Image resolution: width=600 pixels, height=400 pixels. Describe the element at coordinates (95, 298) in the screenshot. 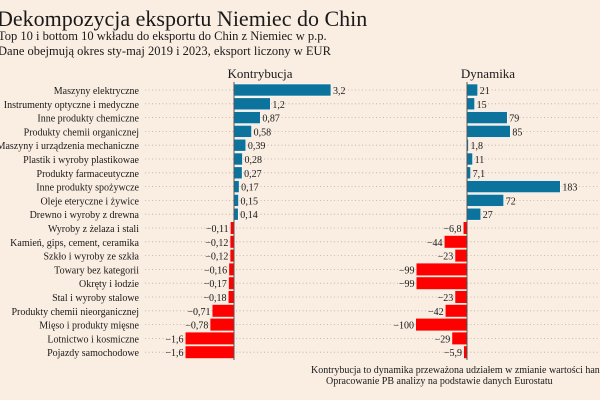

I see `category-label: Stal i wyroby stalowe` at that location.